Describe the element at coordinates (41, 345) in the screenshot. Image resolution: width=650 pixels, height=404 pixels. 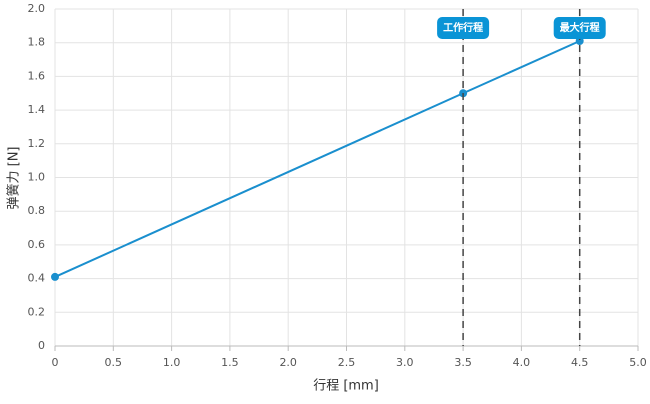
I see `y-tick-label: 0` at that location.